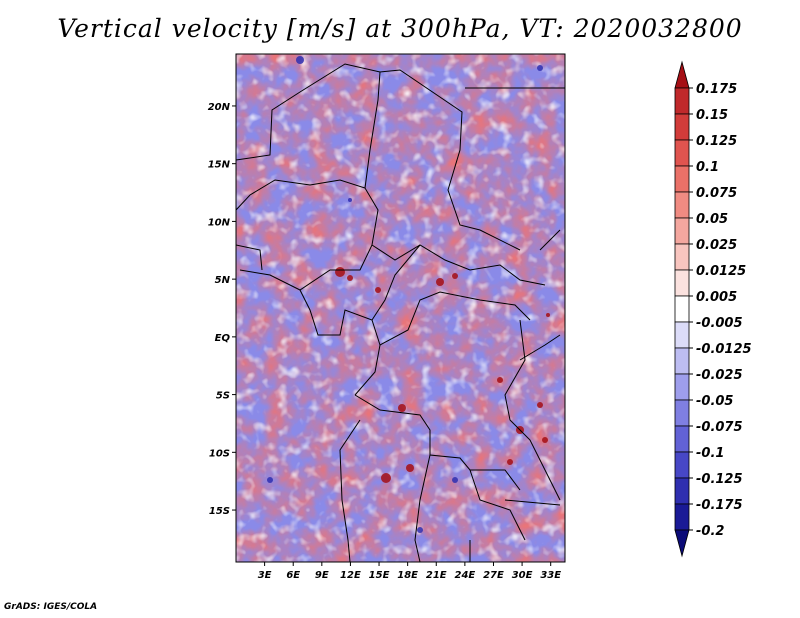  I want to click on colorbar-label: 0.125, so click(716, 141).